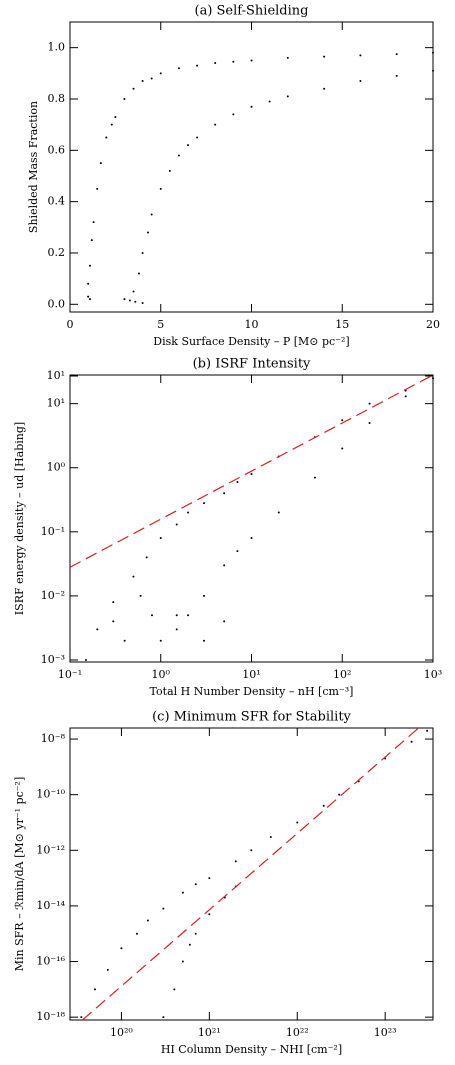  Describe the element at coordinates (53, 738) in the screenshot. I see `y-tick-label: 10⁻⁸` at that location.